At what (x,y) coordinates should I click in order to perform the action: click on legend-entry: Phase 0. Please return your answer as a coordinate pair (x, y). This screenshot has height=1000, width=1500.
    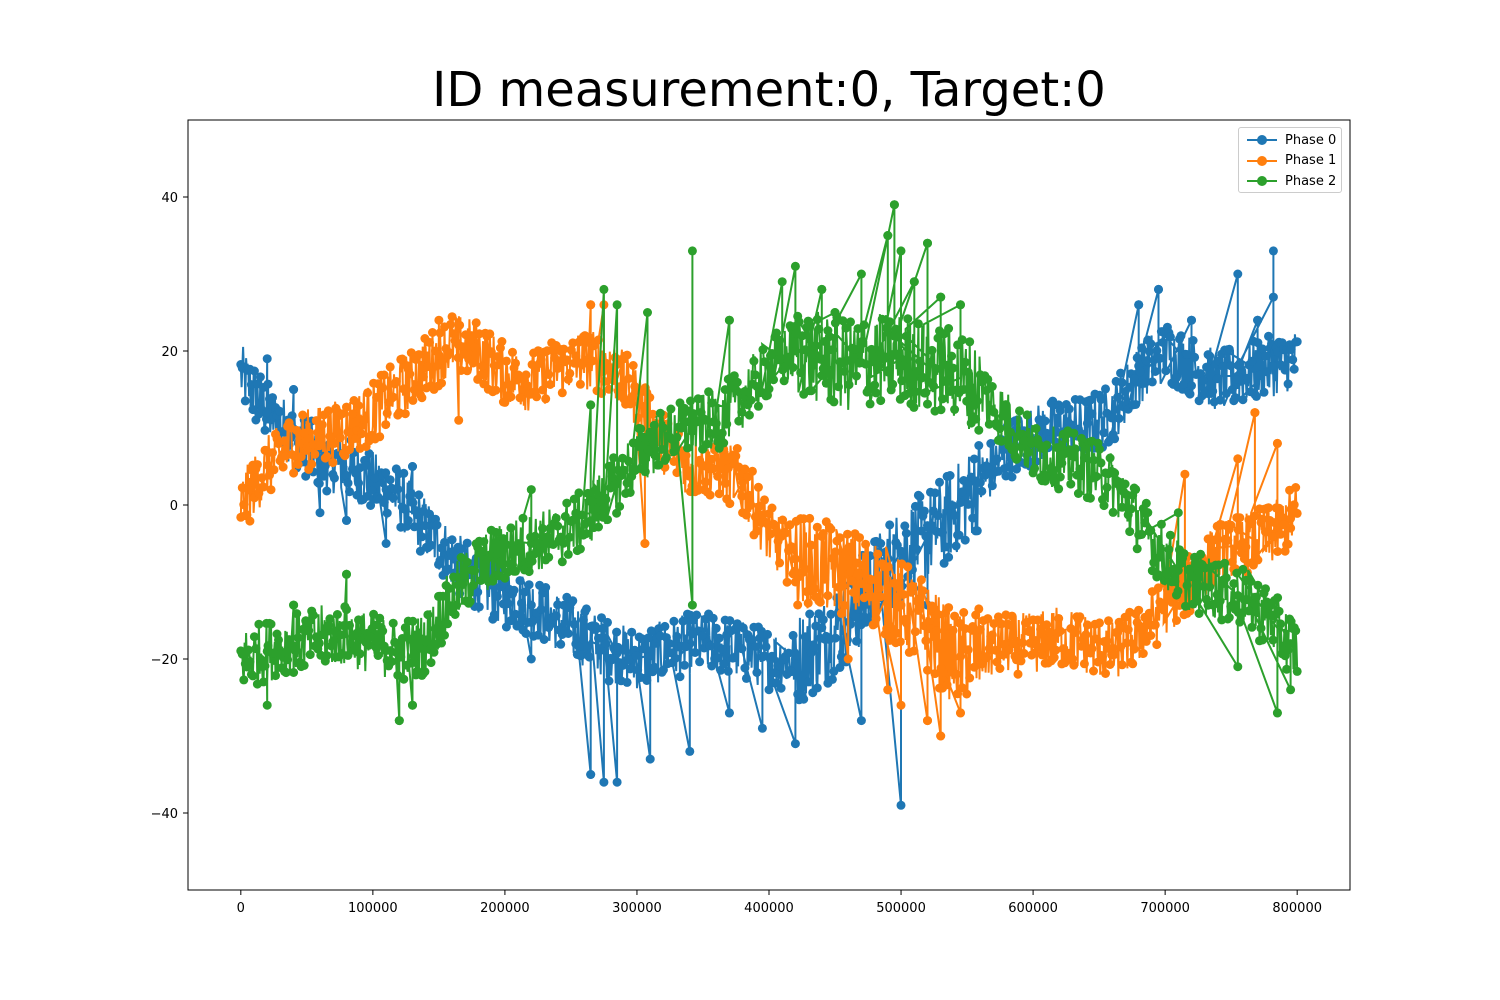
    Looking at the image, I should click on (1291, 140).